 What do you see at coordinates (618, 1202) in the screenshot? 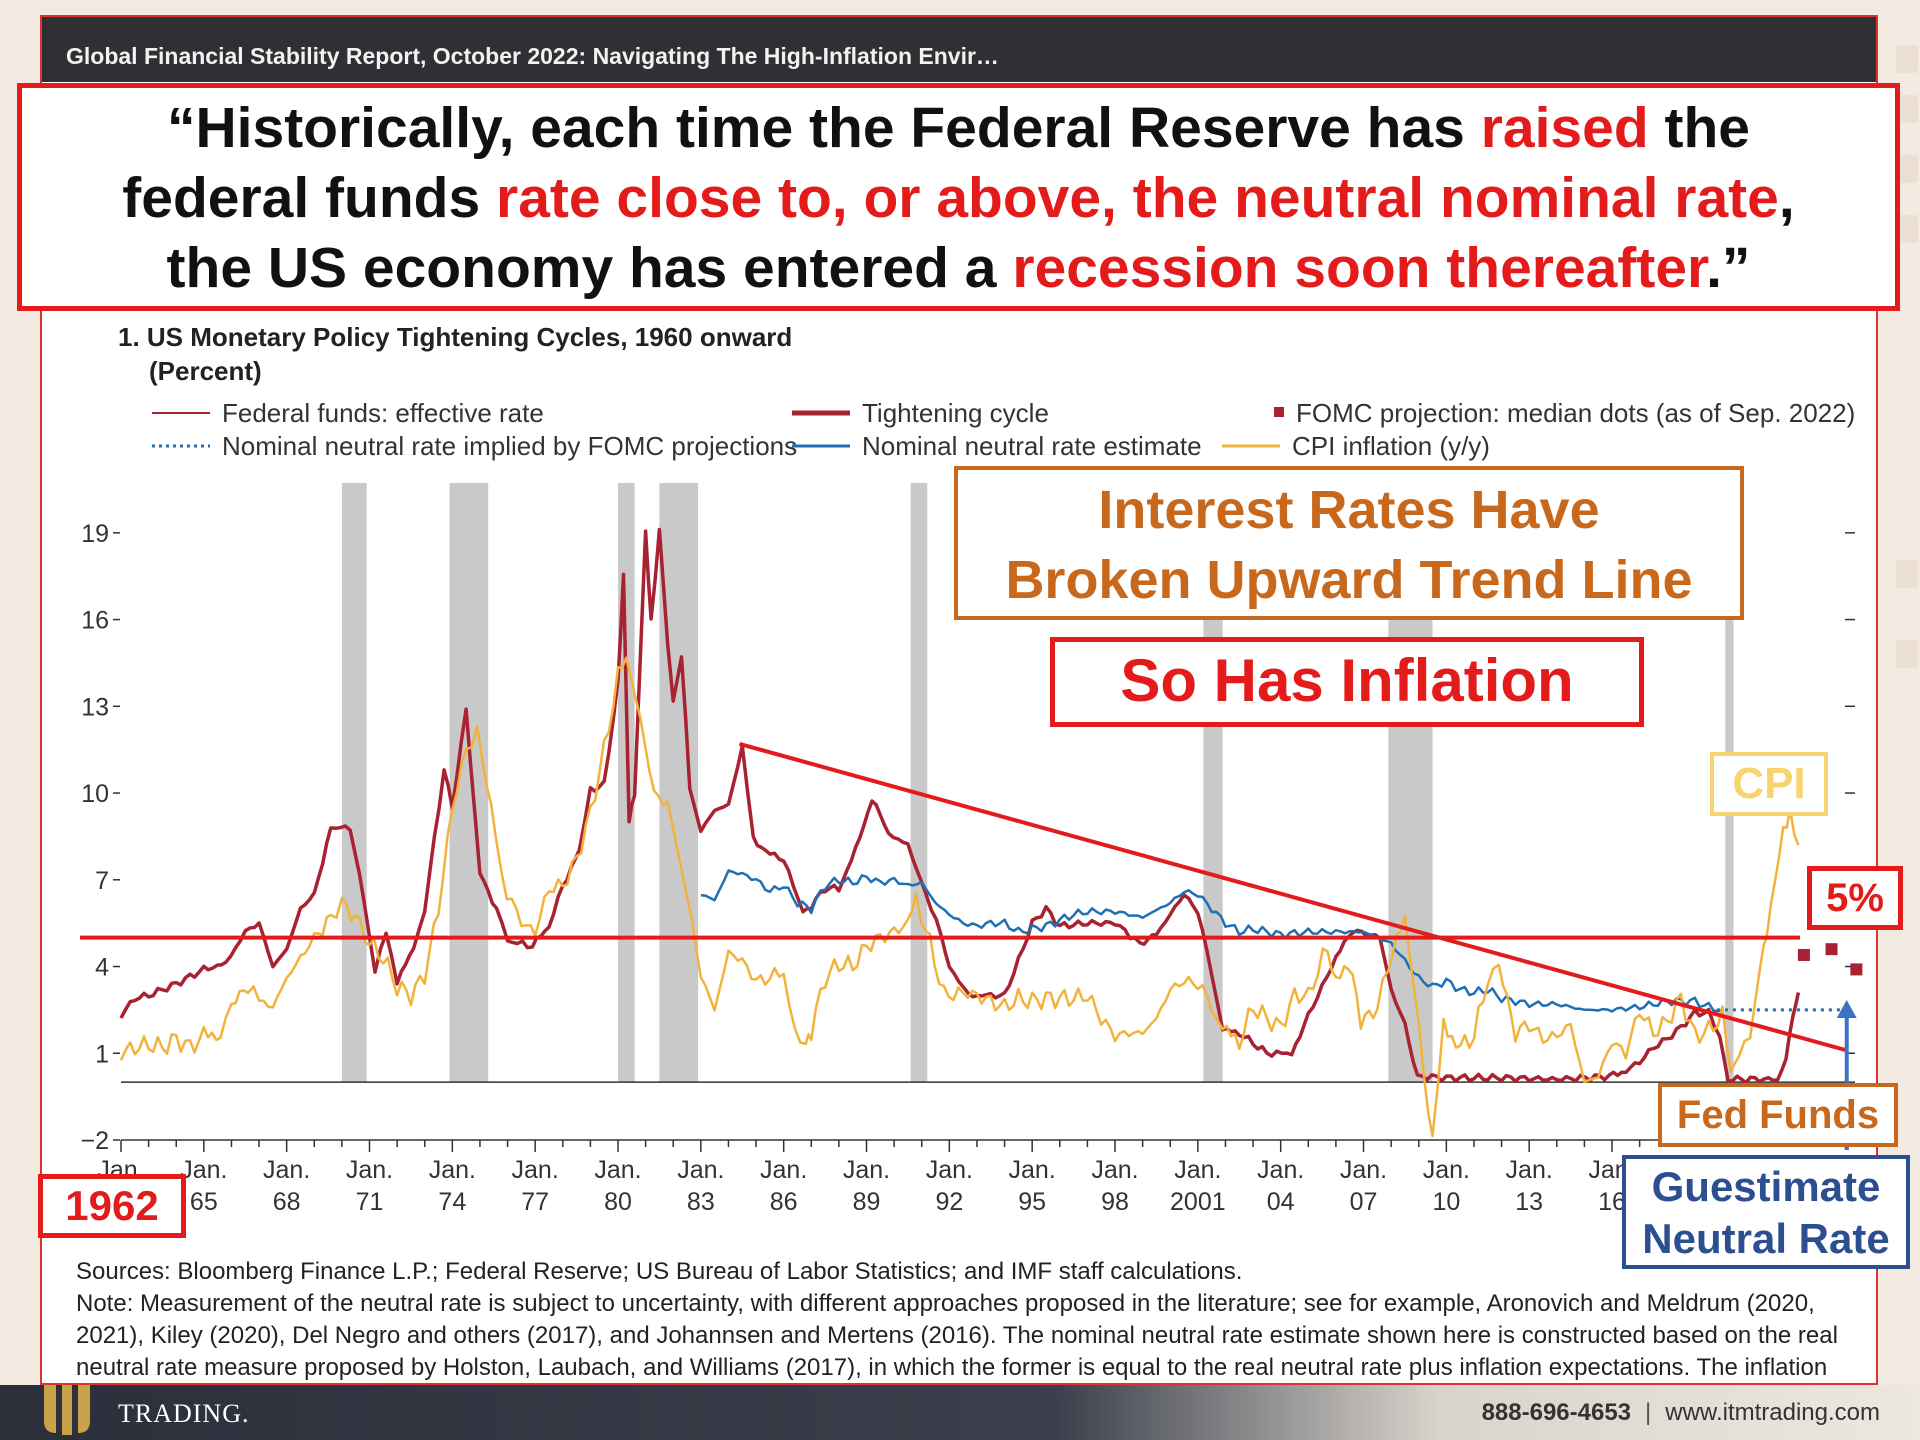
I see `x-tick-label: 80` at bounding box center [618, 1202].